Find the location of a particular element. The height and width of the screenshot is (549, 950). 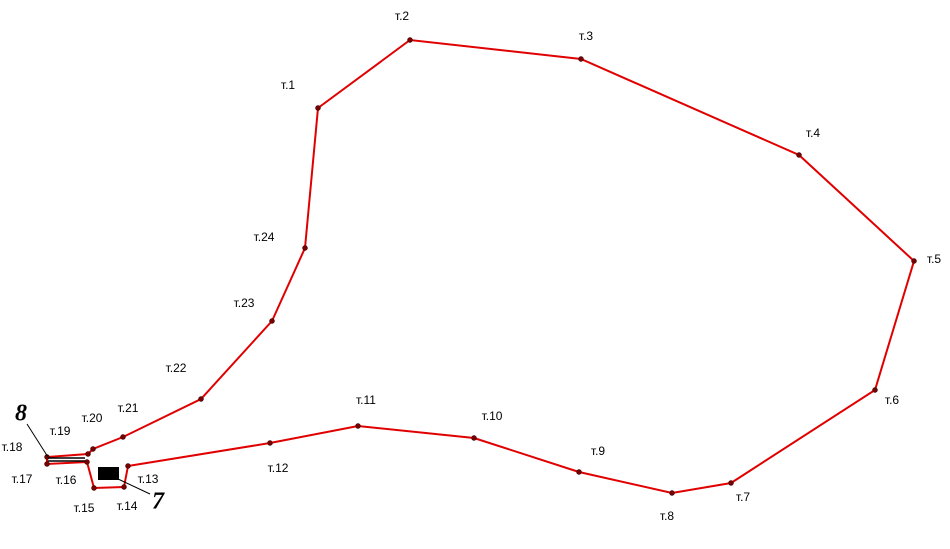

vertex-label: т.11 is located at coordinates (366, 400).